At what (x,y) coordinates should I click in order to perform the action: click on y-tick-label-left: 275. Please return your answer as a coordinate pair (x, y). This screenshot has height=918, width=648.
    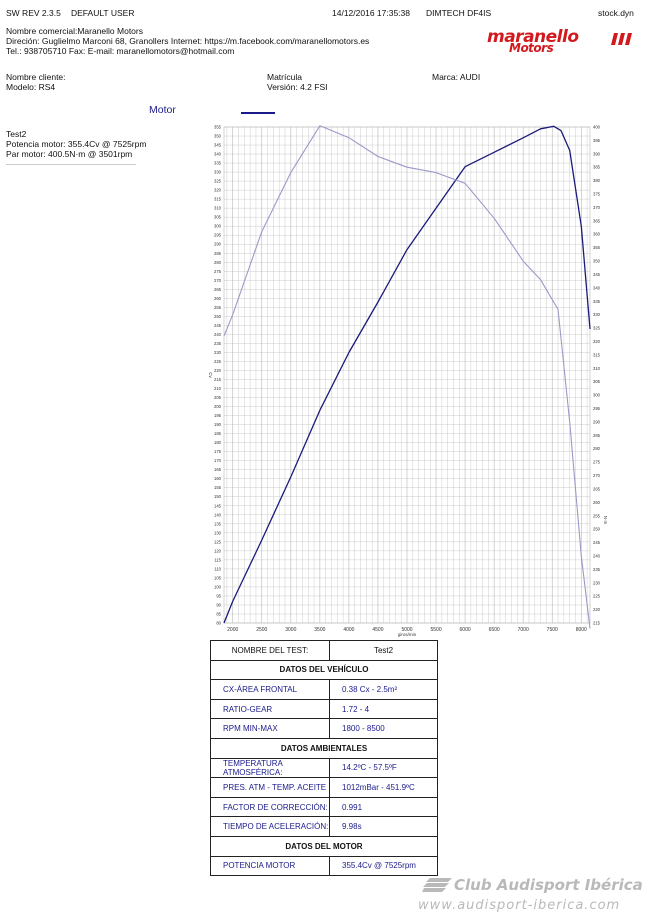
    Looking at the image, I should click on (218, 271).